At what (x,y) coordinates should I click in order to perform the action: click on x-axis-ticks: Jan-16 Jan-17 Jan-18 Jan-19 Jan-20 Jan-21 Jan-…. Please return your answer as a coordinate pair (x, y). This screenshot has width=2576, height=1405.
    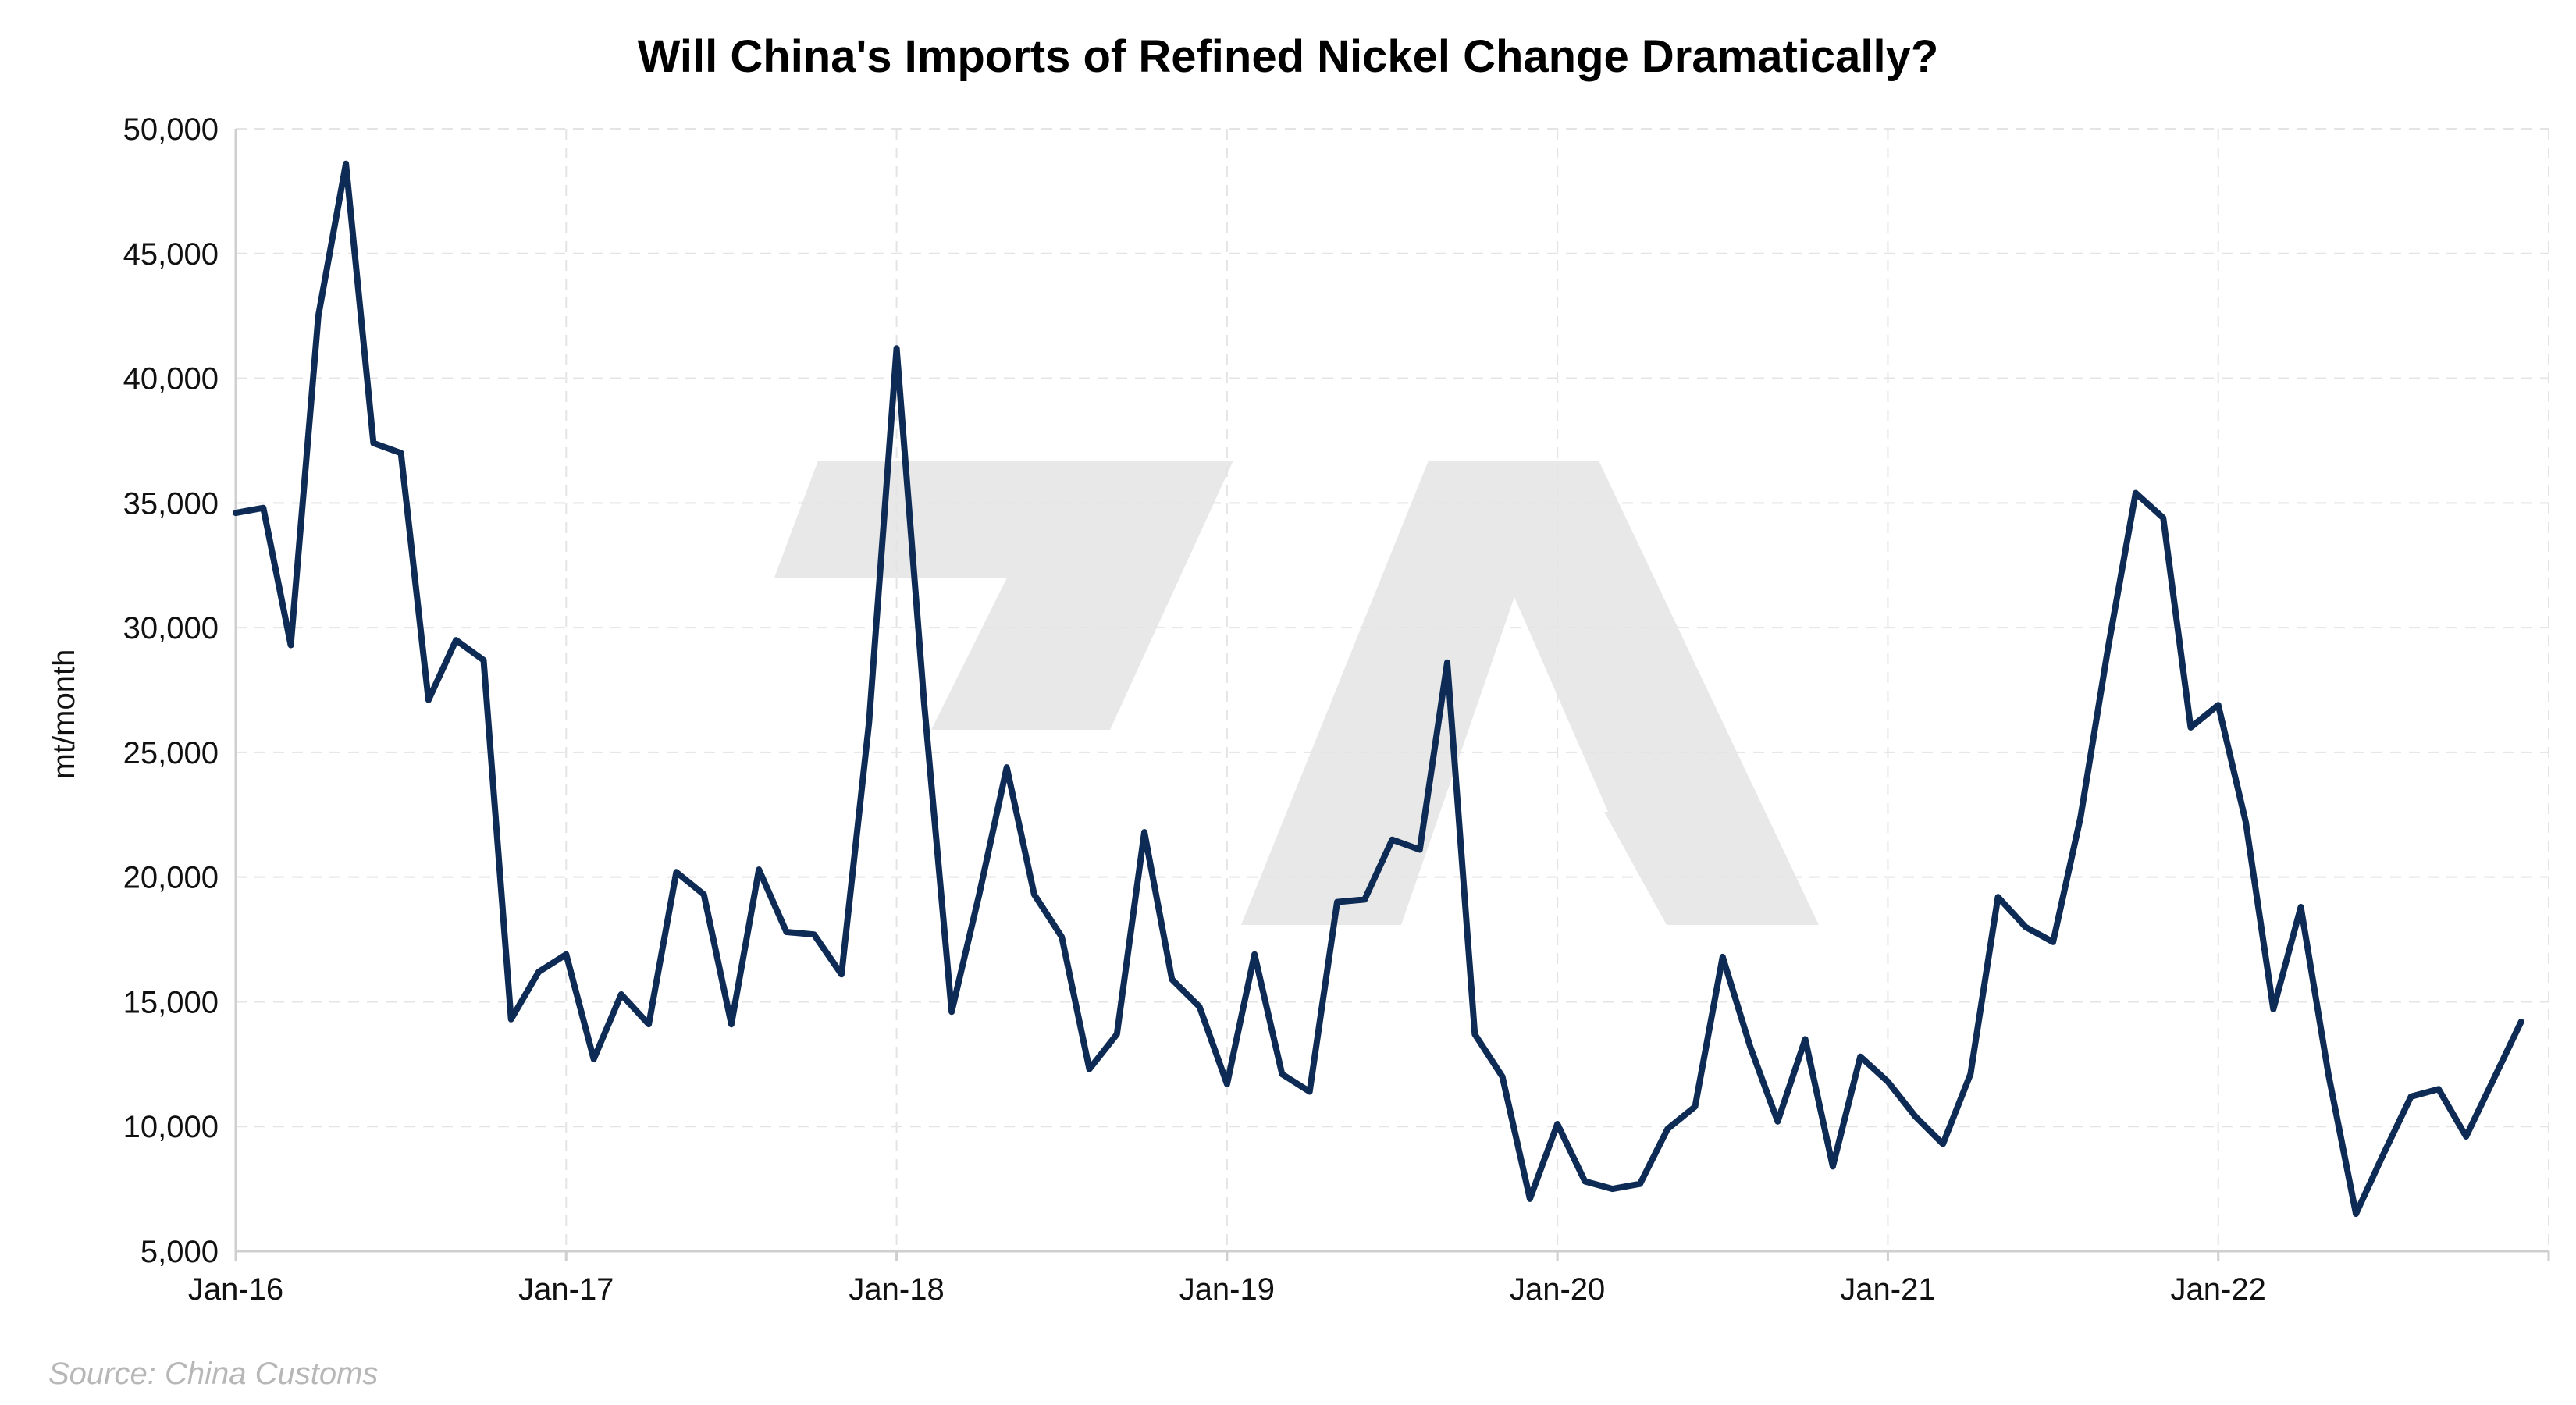
    Looking at the image, I should click on (1369, 1279).